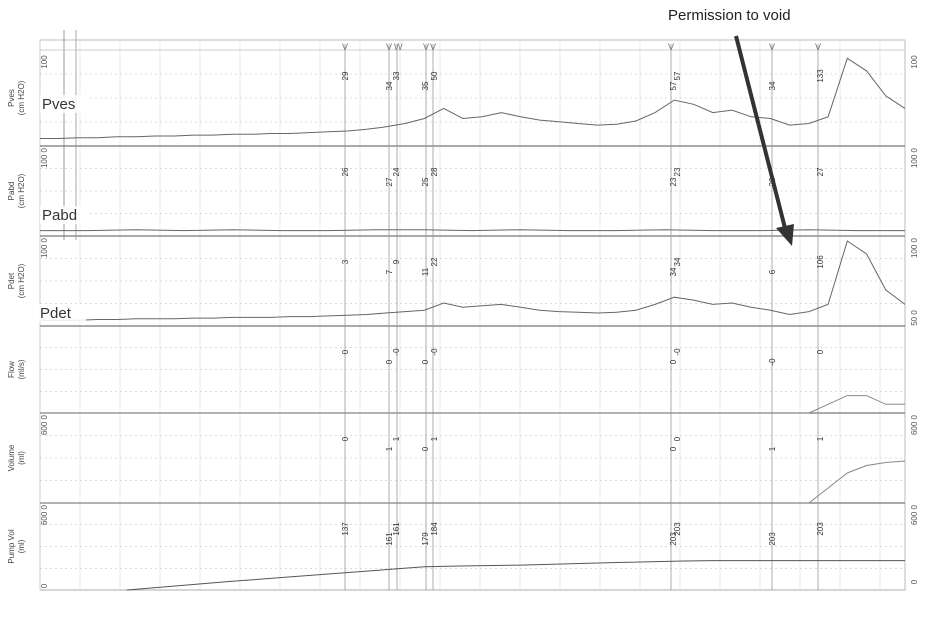  What do you see at coordinates (11, 457) in the screenshot?
I see `volume-axis-label-line1: Volume` at bounding box center [11, 457].